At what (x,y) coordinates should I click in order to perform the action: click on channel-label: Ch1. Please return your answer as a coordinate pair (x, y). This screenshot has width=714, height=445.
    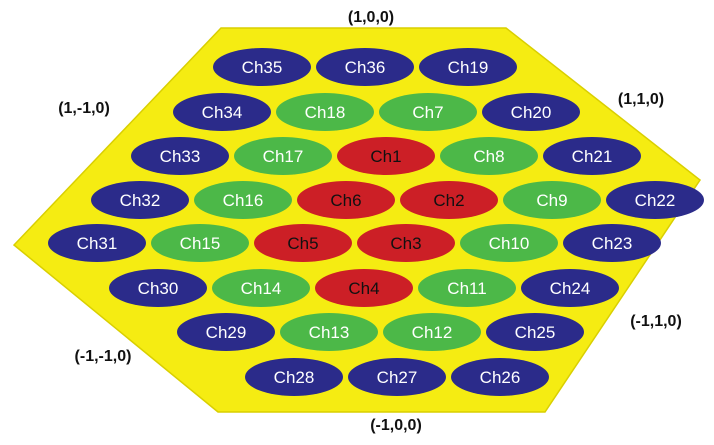
    Looking at the image, I should click on (385, 156).